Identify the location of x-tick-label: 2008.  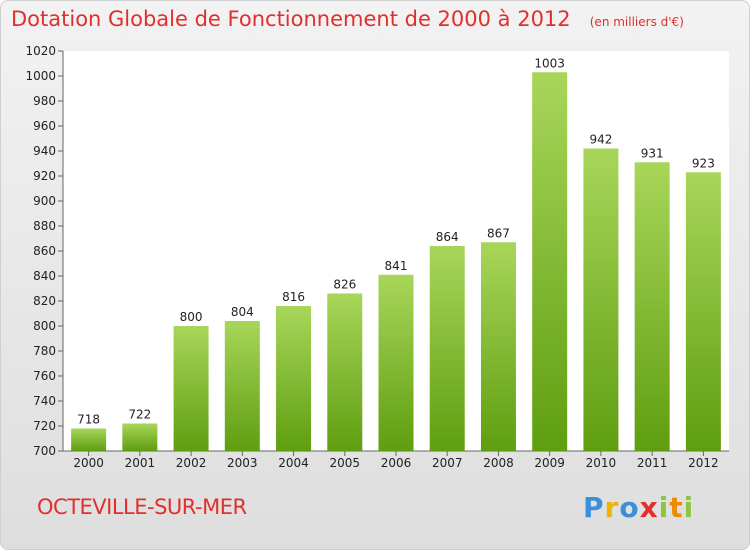
(498, 463).